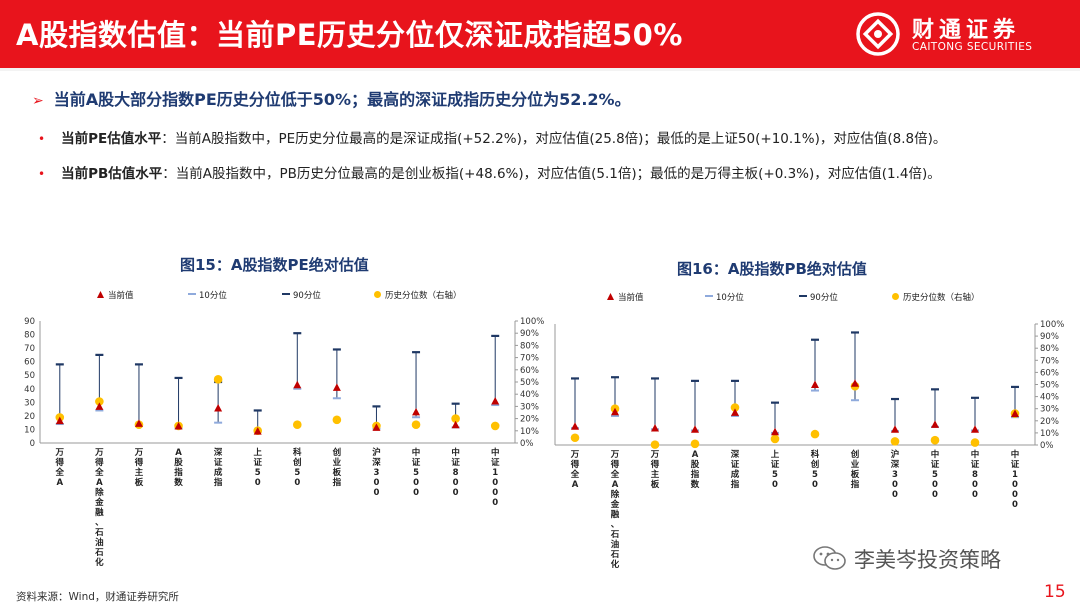  What do you see at coordinates (529, 346) in the screenshot?
I see `y-right-tick-label: 80%` at bounding box center [529, 346].